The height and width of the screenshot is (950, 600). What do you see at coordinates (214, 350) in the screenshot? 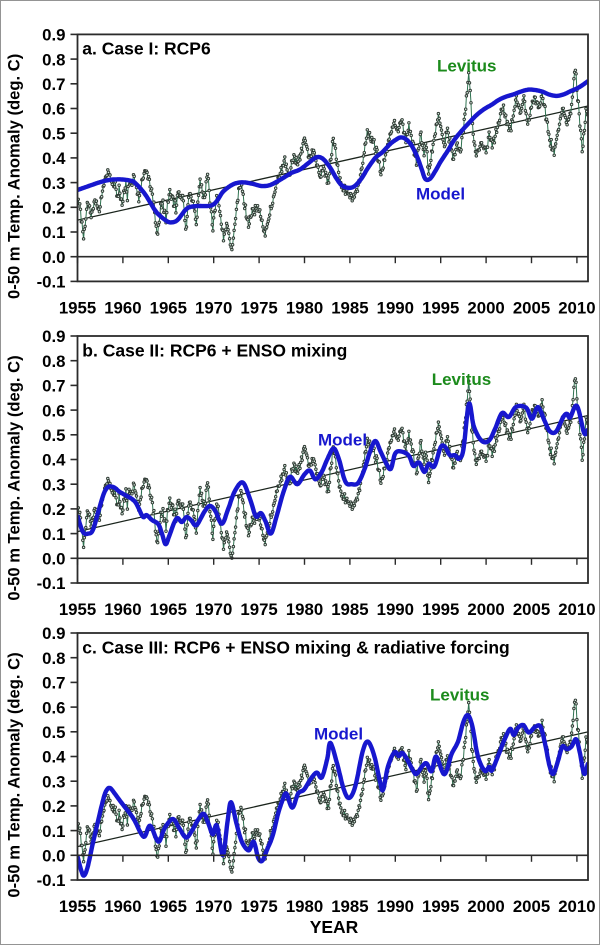
I see `svg-text: b. Case II: RCP6 + ENSO mixing` at bounding box center [214, 350].